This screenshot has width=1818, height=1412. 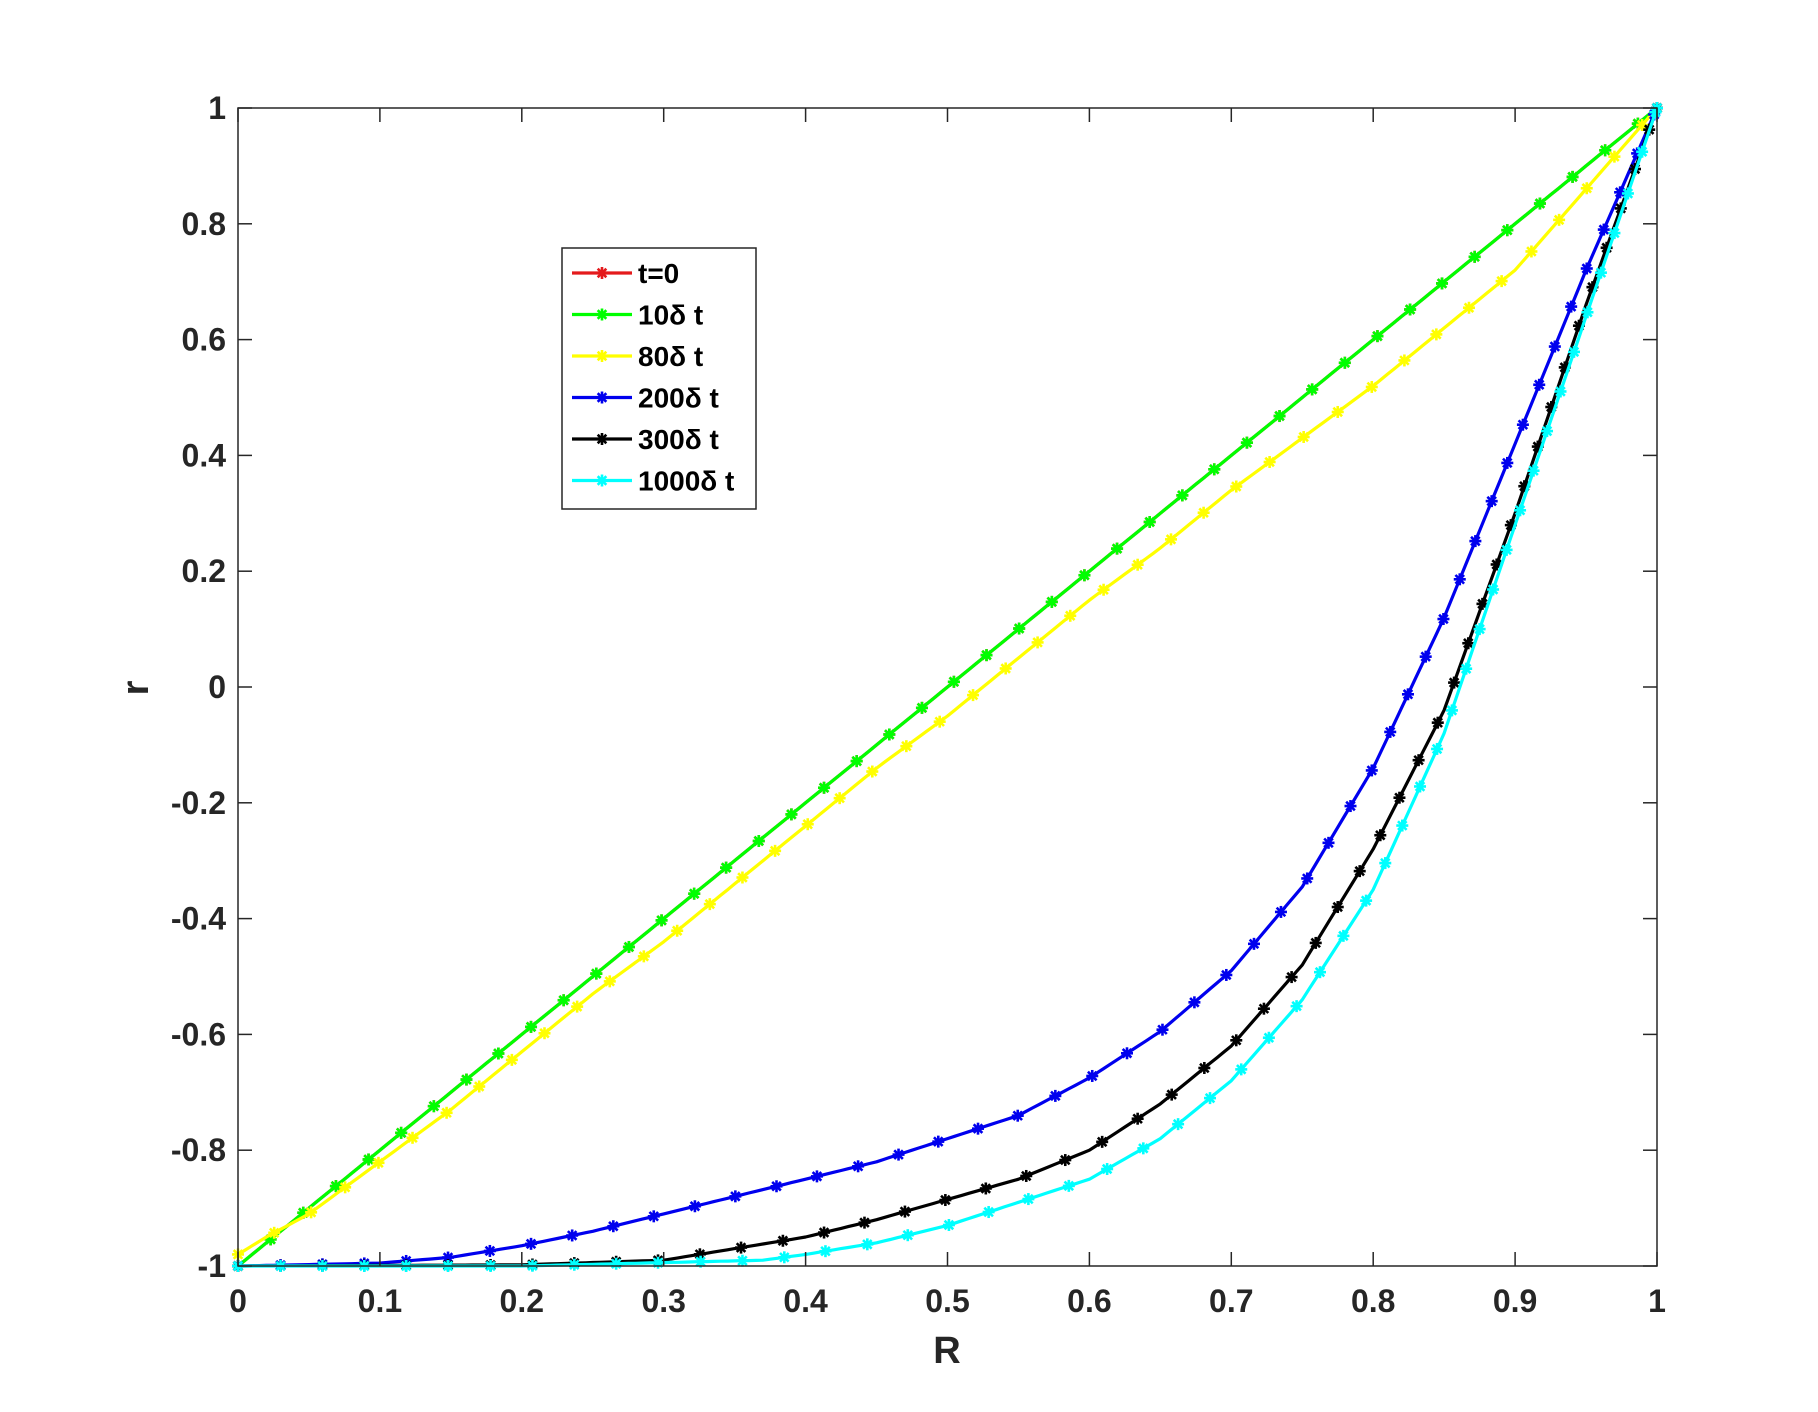 What do you see at coordinates (238, 1301) in the screenshot?
I see `x-tick-label: 0` at bounding box center [238, 1301].